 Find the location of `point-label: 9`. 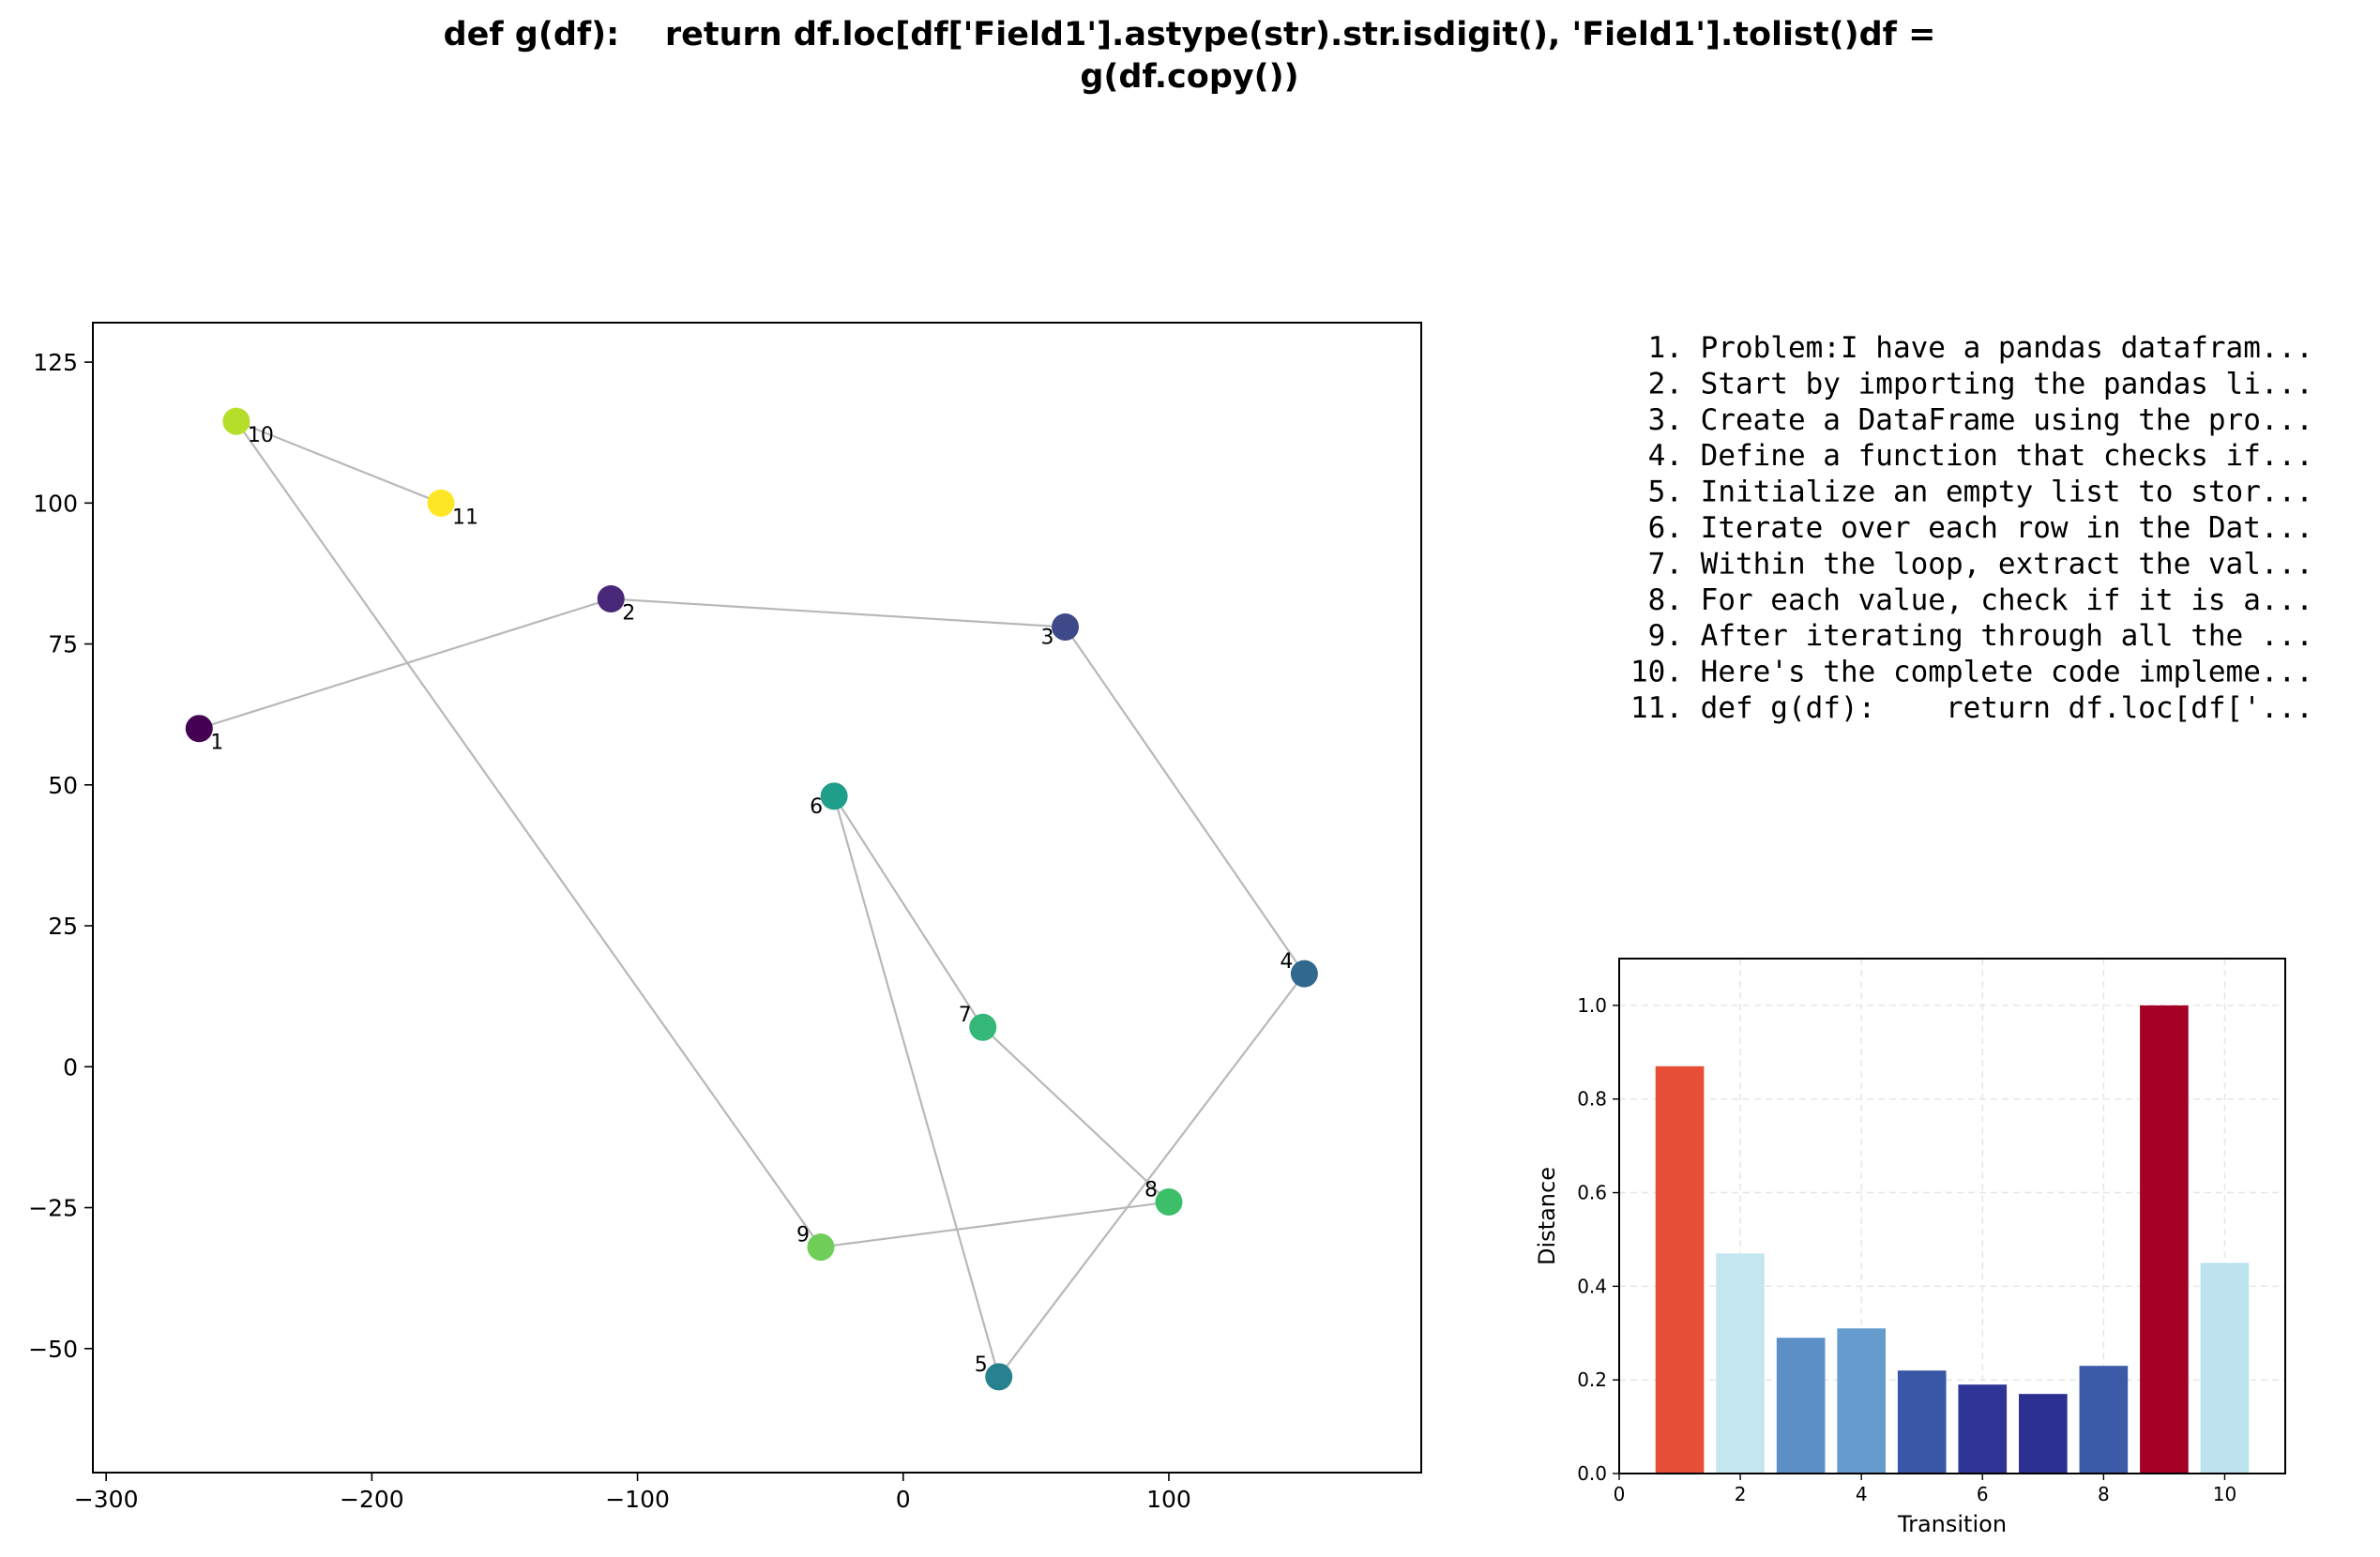

point-label: 9 is located at coordinates (803, 1236).